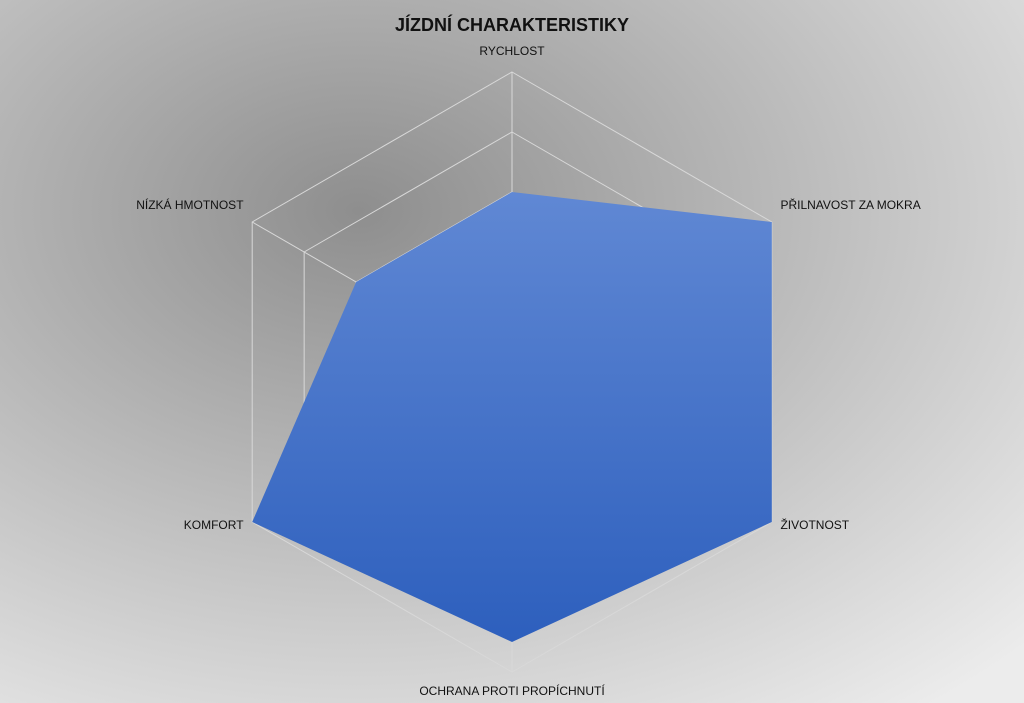 This screenshot has height=703, width=1024. Describe the element at coordinates (214, 525) in the screenshot. I see `axis-label: KOMFORT` at that location.